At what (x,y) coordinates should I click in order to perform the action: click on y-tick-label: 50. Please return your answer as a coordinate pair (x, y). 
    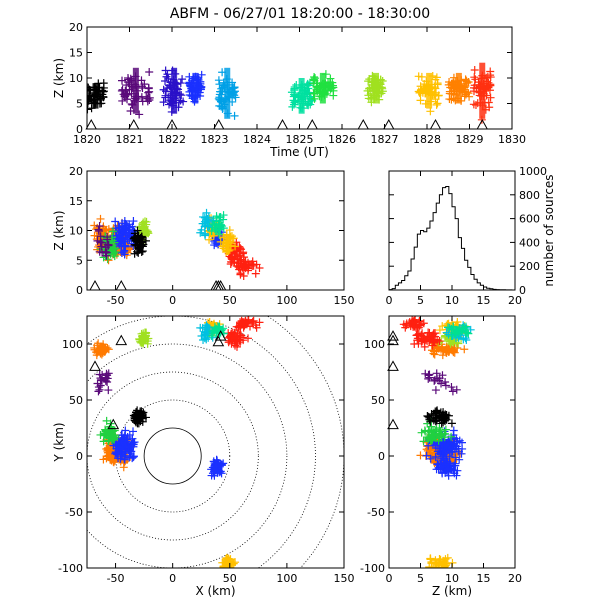
    Looking at the image, I should click on (378, 400).